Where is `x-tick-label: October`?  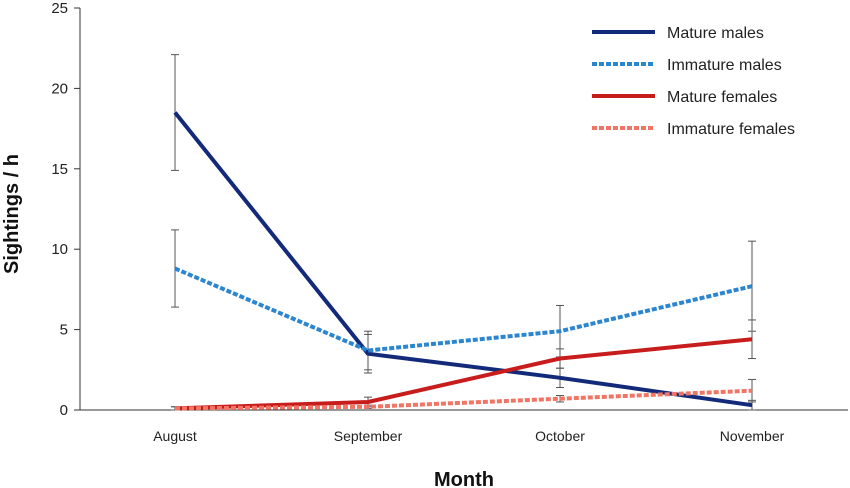
x-tick-label: October is located at coordinates (560, 436).